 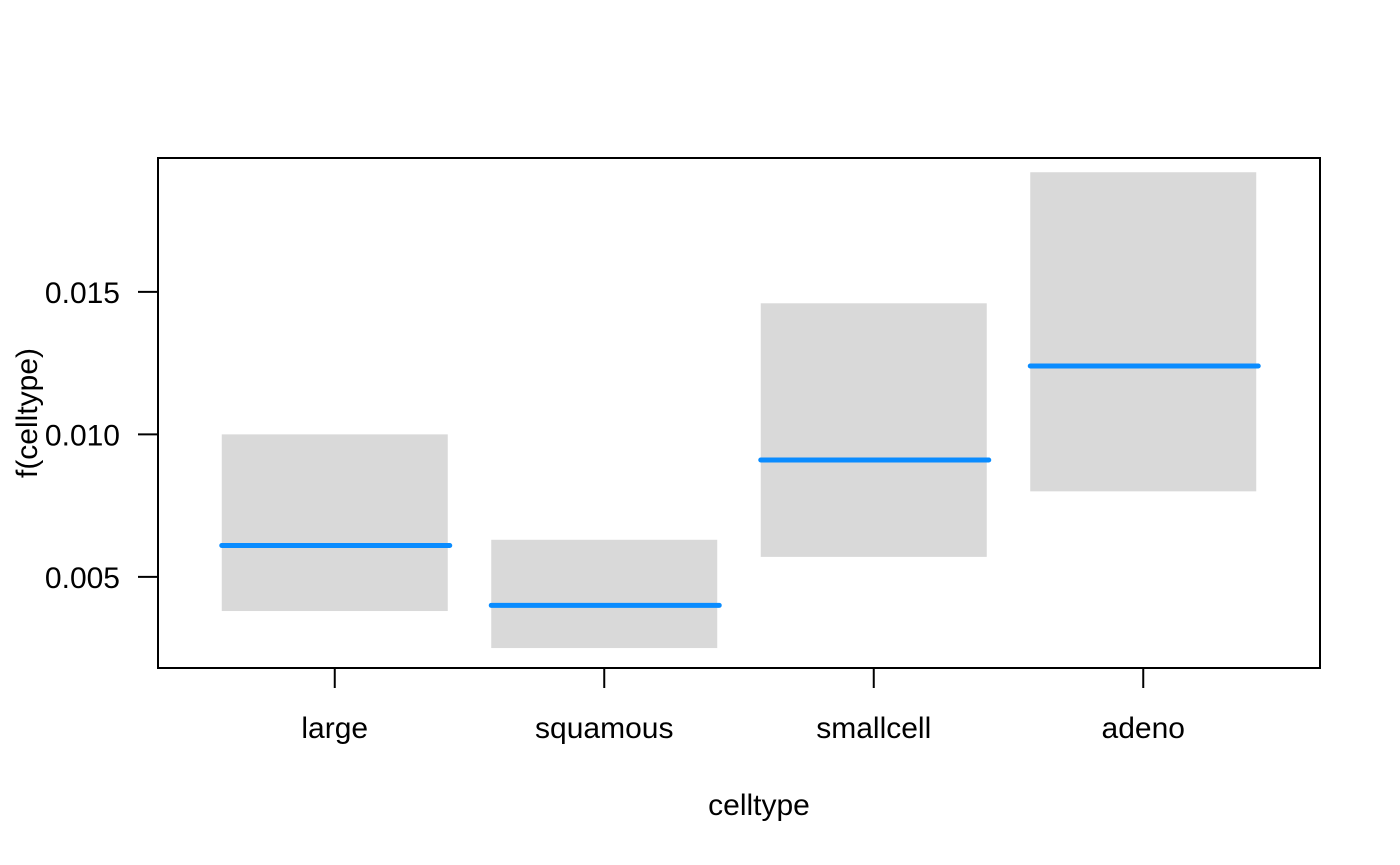 What do you see at coordinates (873, 728) in the screenshot?
I see `x-tick-label: smallcell` at bounding box center [873, 728].